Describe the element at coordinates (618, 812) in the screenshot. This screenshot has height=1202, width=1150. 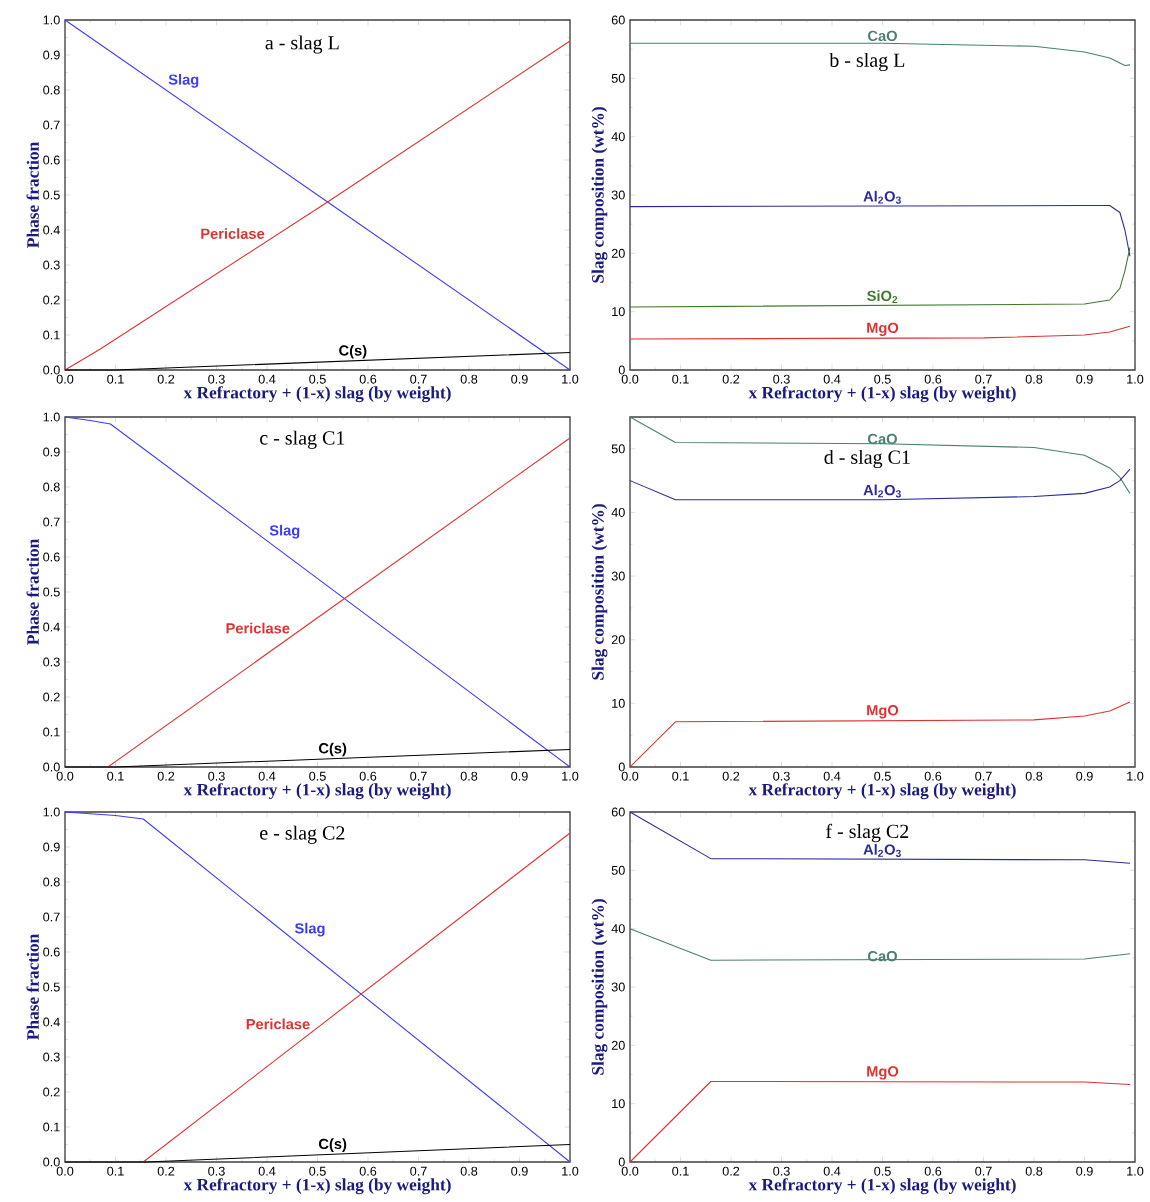
I see `y-tick-label: 60` at that location.